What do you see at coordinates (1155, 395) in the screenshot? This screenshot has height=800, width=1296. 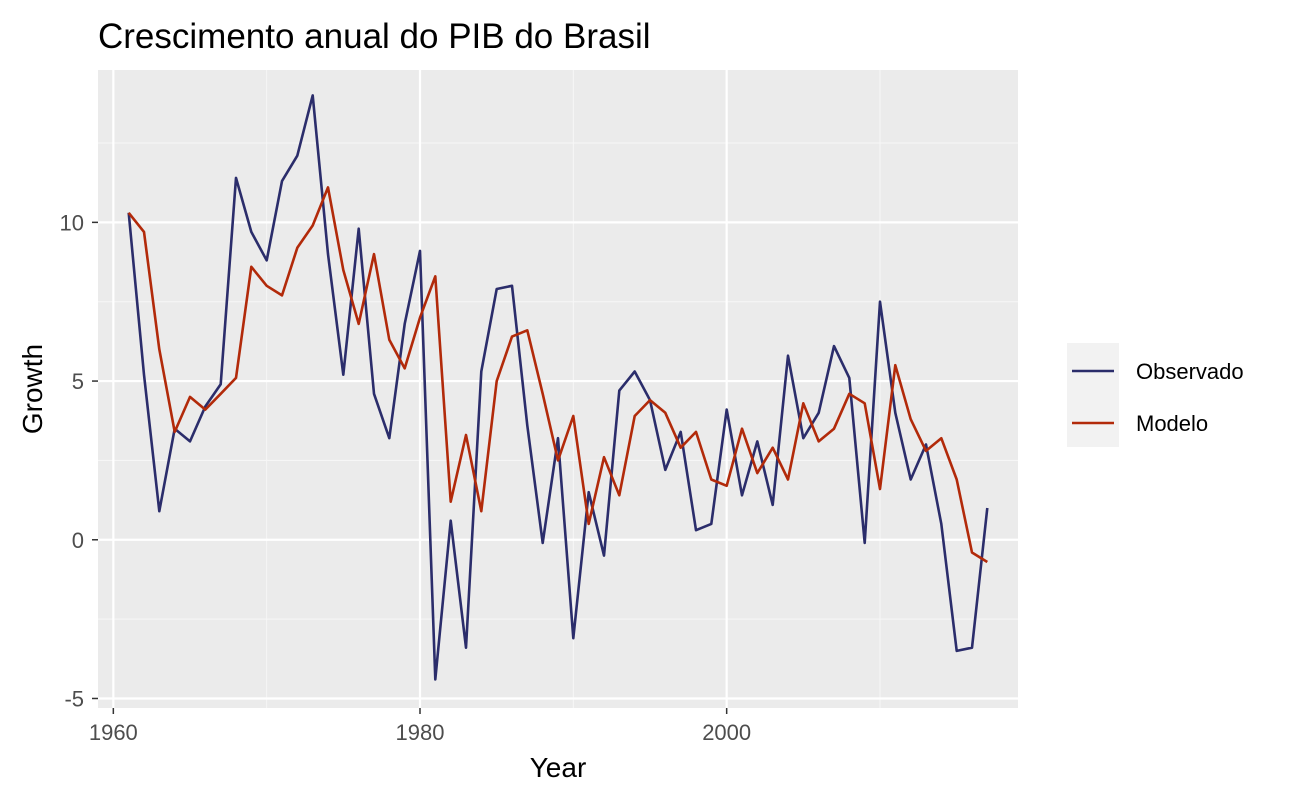 I see `legend: Observado Modelo` at bounding box center [1155, 395].